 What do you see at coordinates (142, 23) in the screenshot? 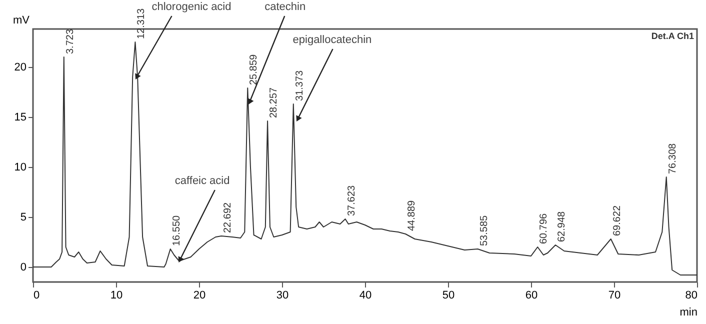
I see `annotation: 12.313` at bounding box center [142, 23].